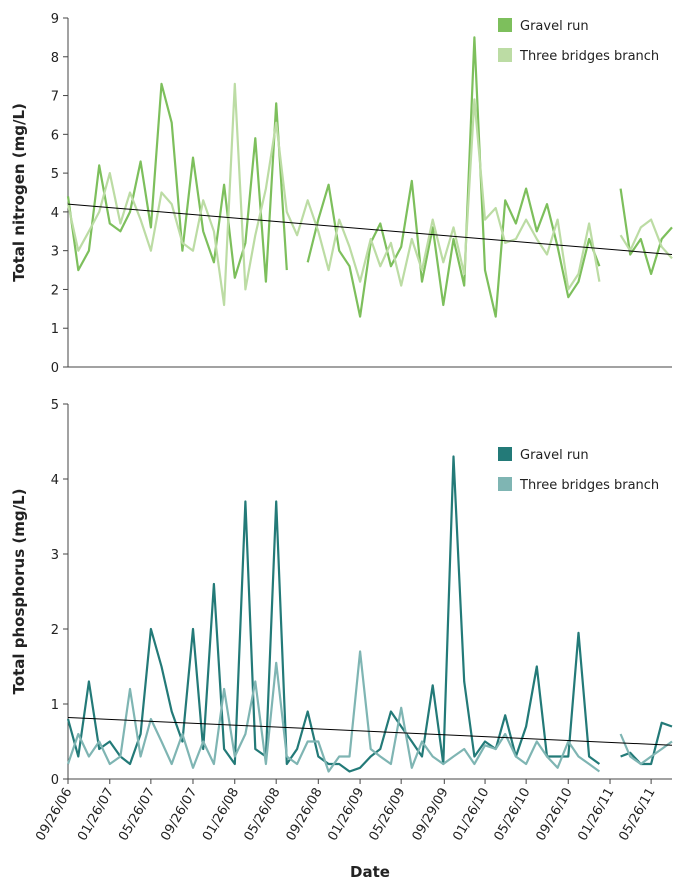  I want to click on y-axis-title: Total phosphorus (mg/L), so click(19, 592).